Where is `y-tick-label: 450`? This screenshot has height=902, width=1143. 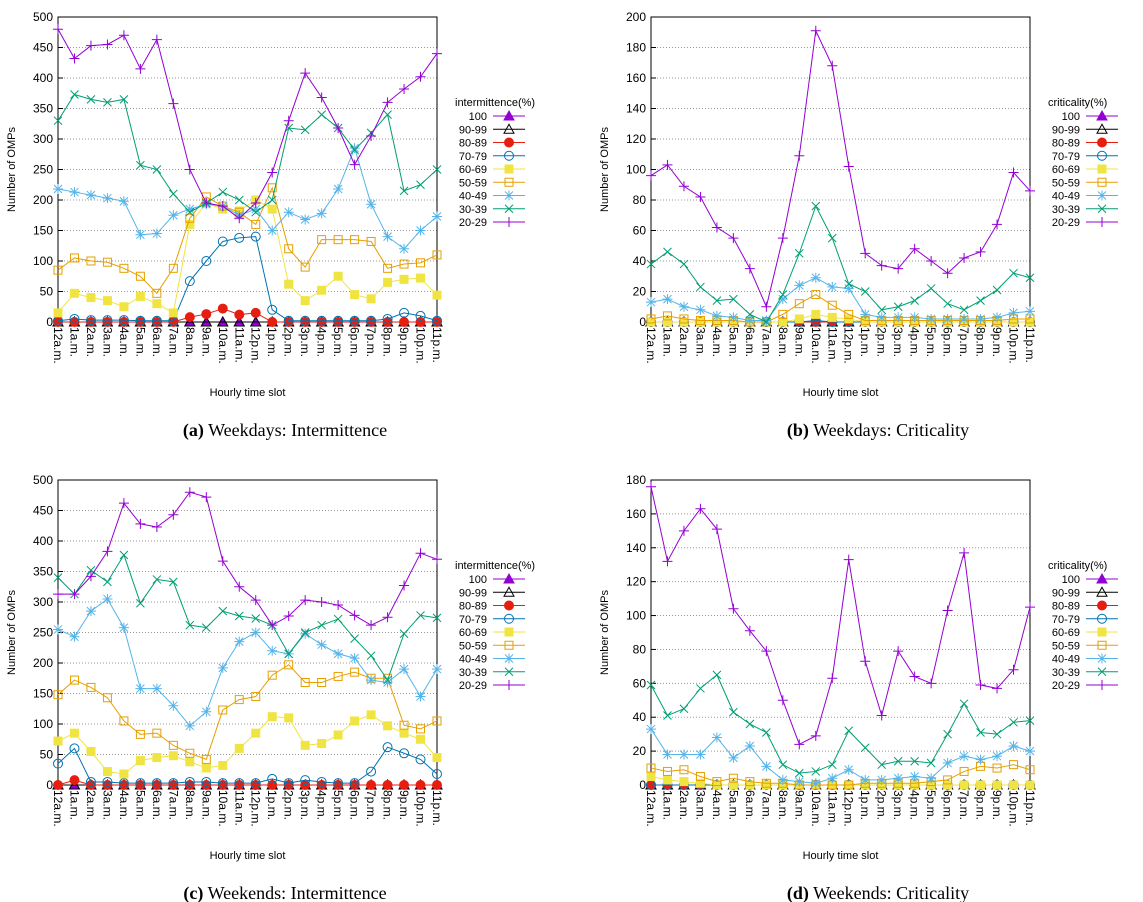 y-tick-label: 450 is located at coordinates (43, 511).